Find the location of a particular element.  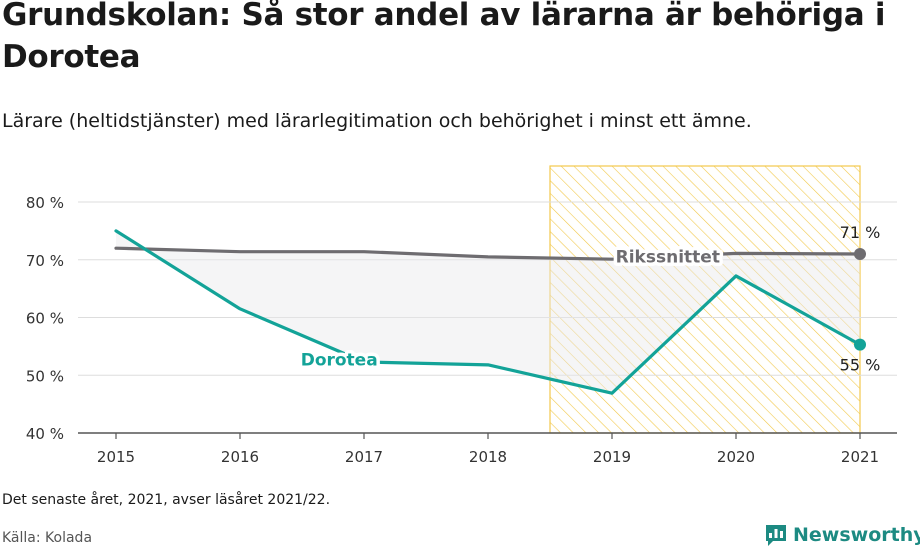

x-tick-label: 2017 is located at coordinates (364, 457).